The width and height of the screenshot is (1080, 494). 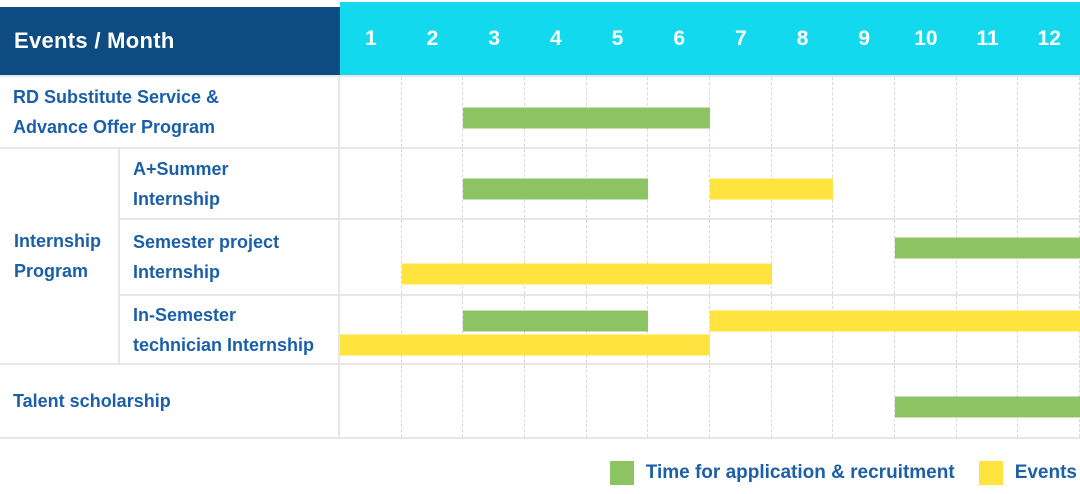 I want to click on yellow-swatch-icon, so click(x=990, y=473).